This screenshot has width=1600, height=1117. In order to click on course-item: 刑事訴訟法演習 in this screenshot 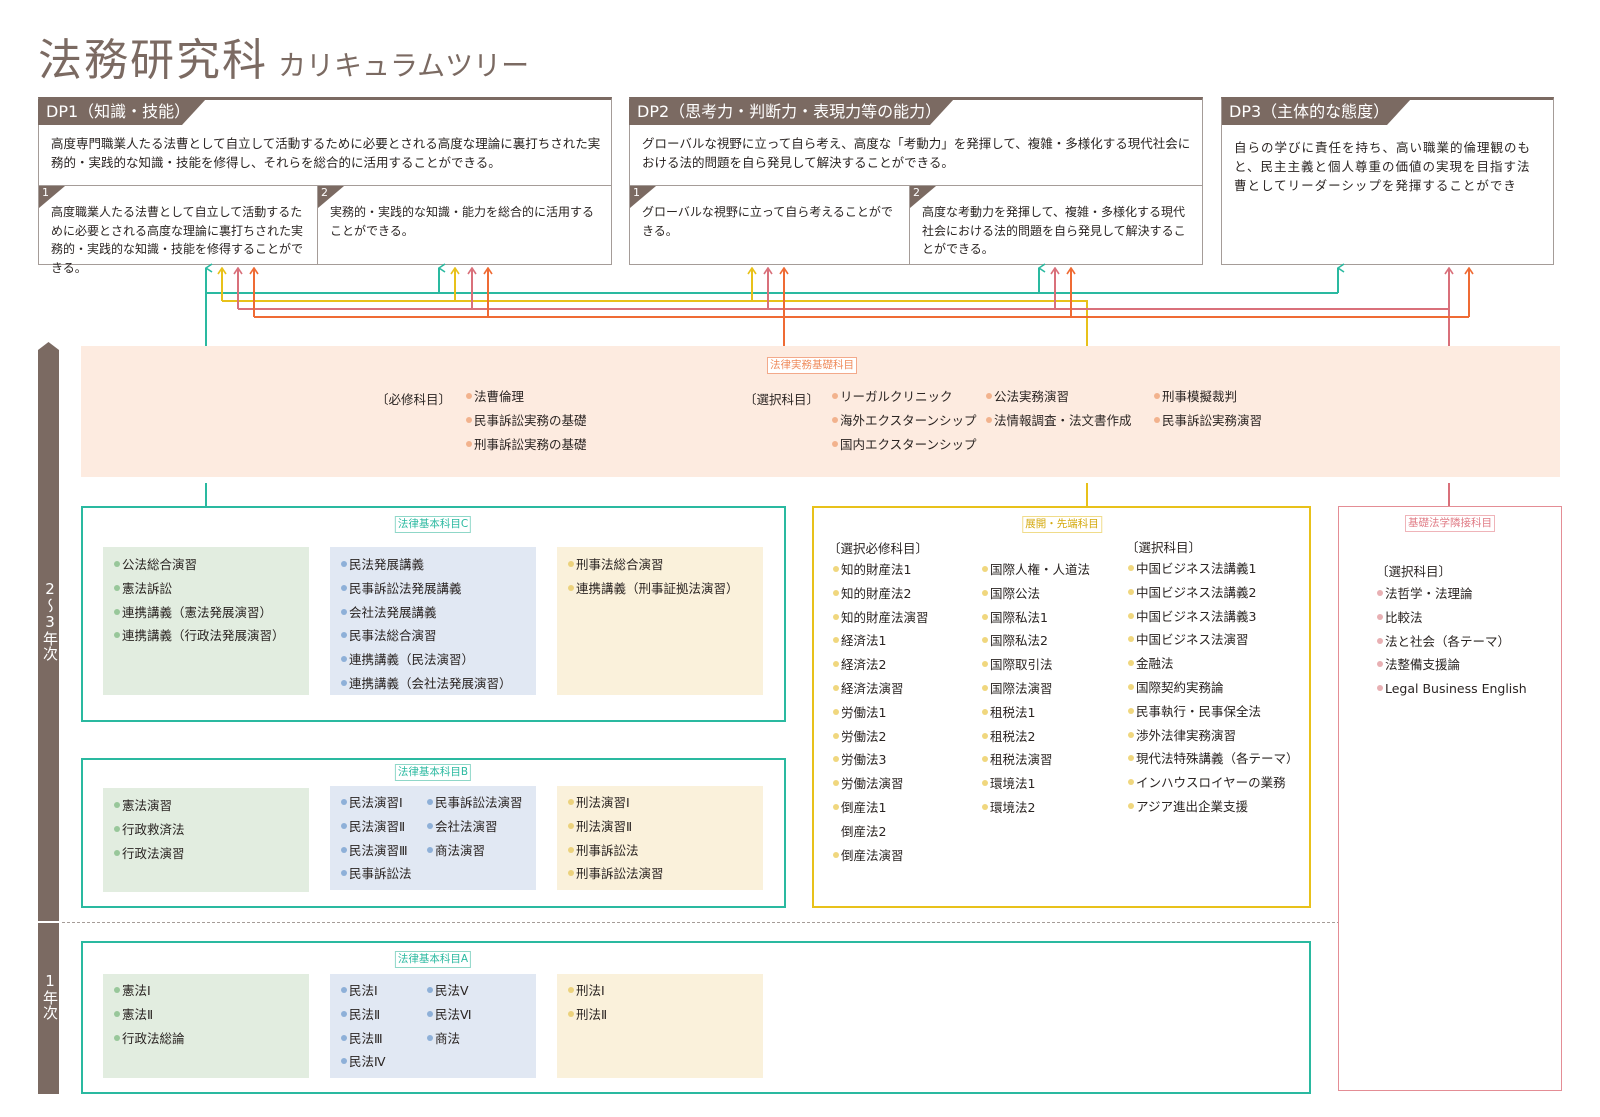, I will do `click(616, 877)`.